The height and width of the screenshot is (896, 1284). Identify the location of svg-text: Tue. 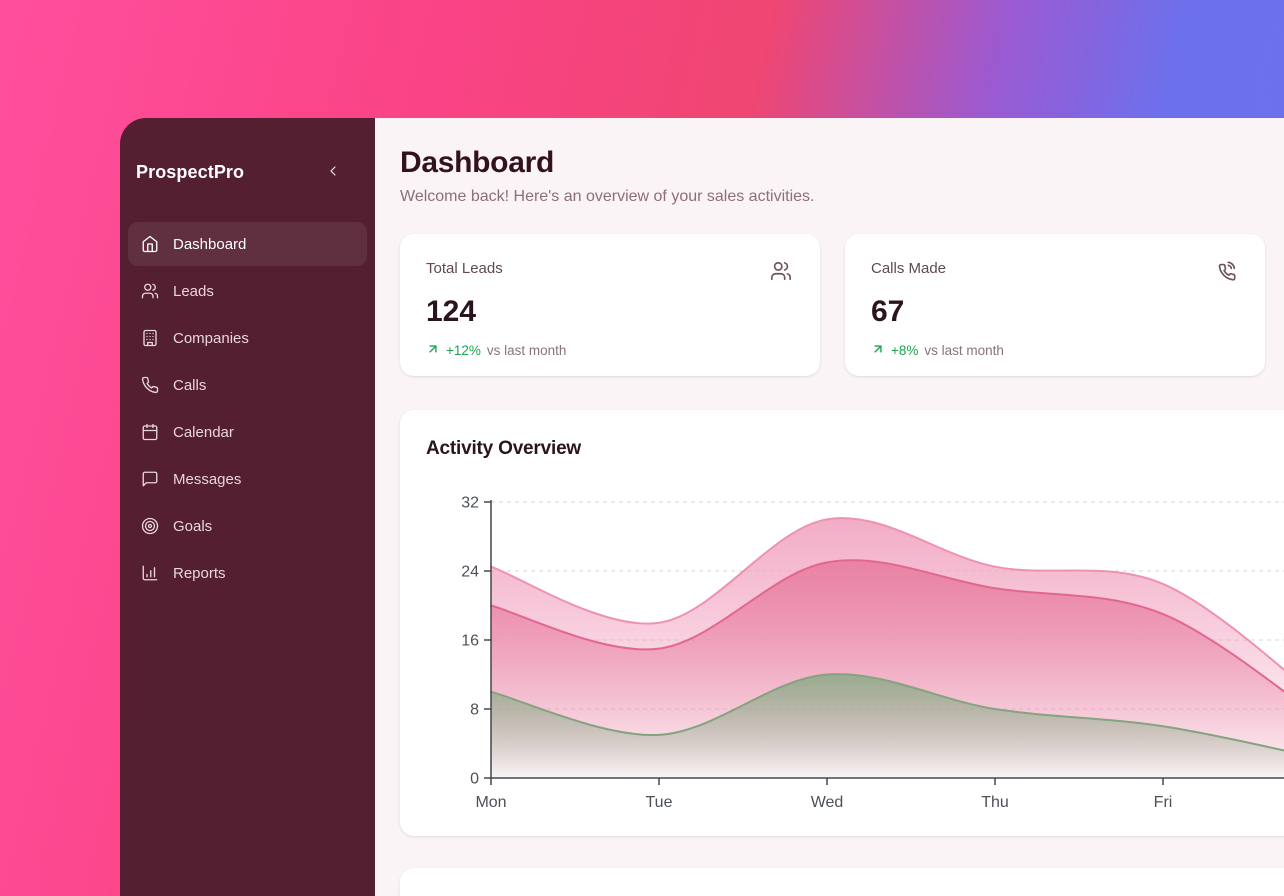
(659, 802).